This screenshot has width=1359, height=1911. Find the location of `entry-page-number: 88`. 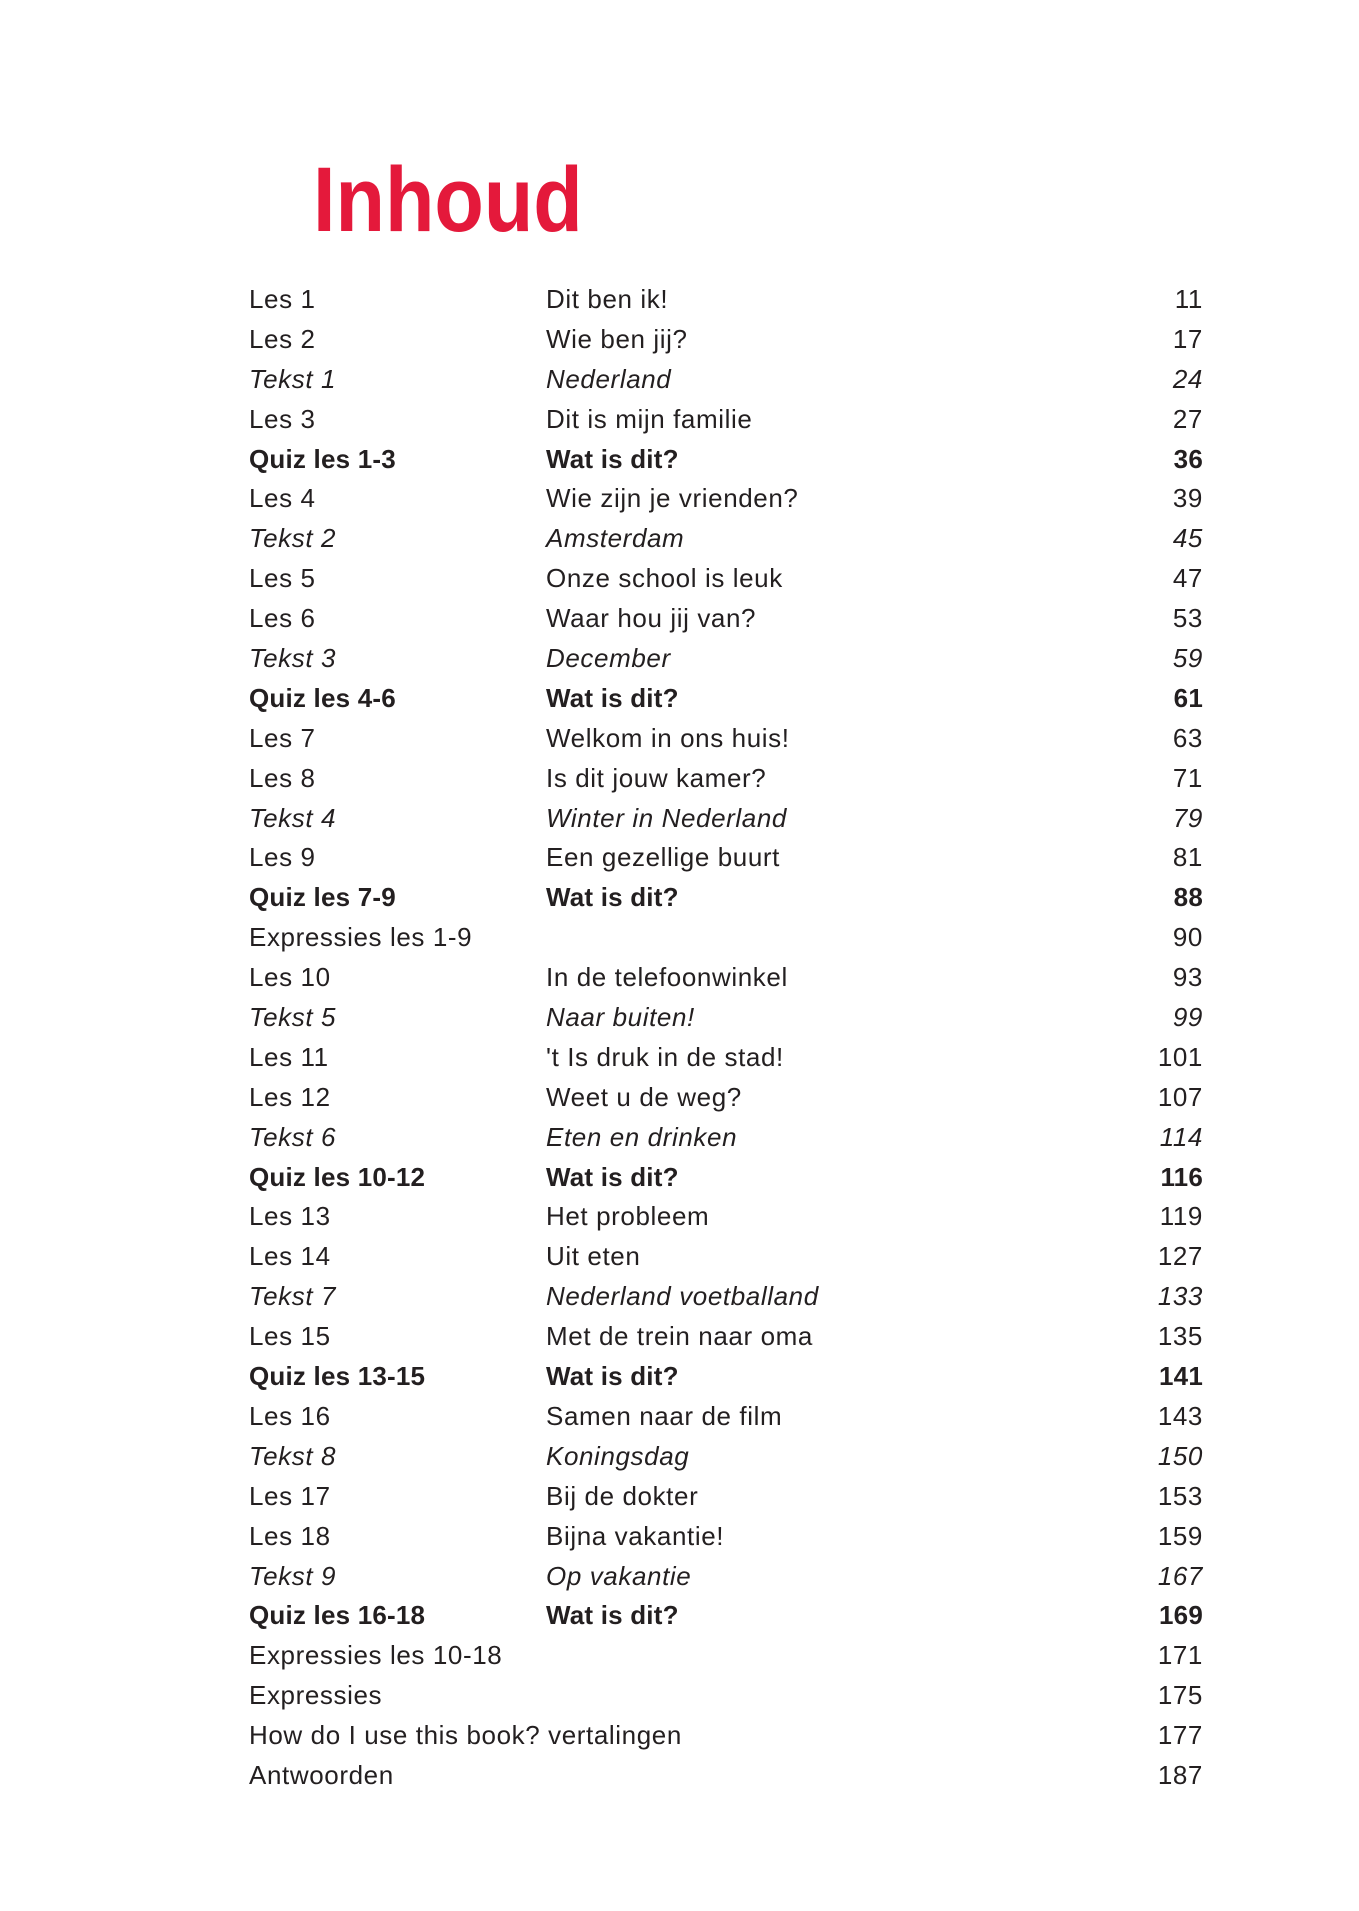

entry-page-number: 88 is located at coordinates (1188, 897).